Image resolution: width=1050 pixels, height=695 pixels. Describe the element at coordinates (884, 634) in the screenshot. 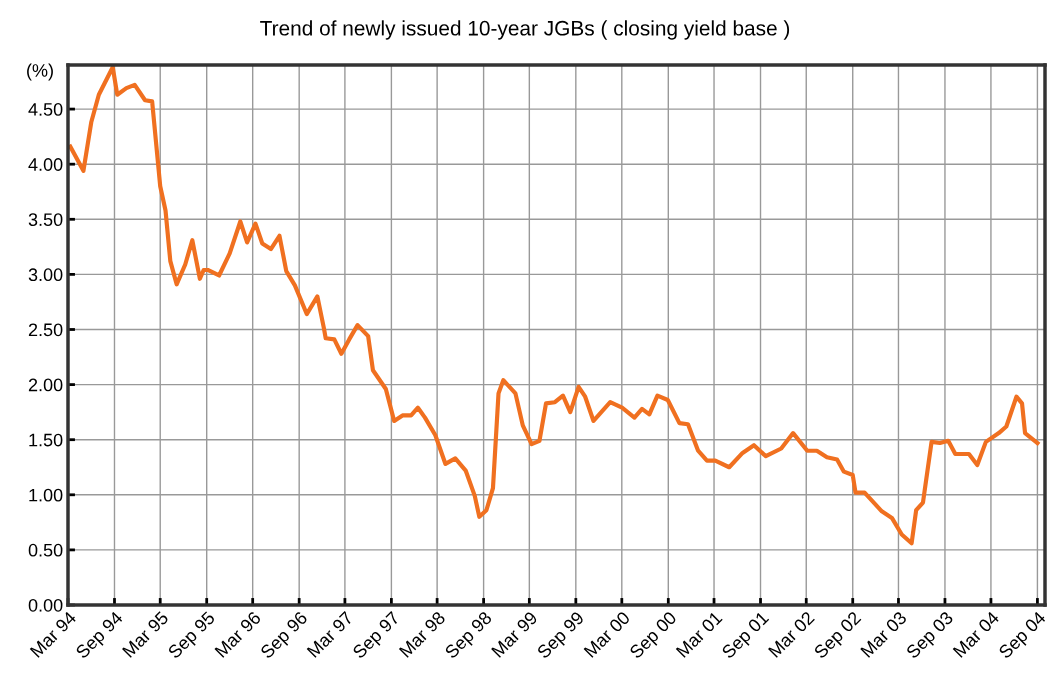

I see `x-tick-label: Mar 03` at that location.